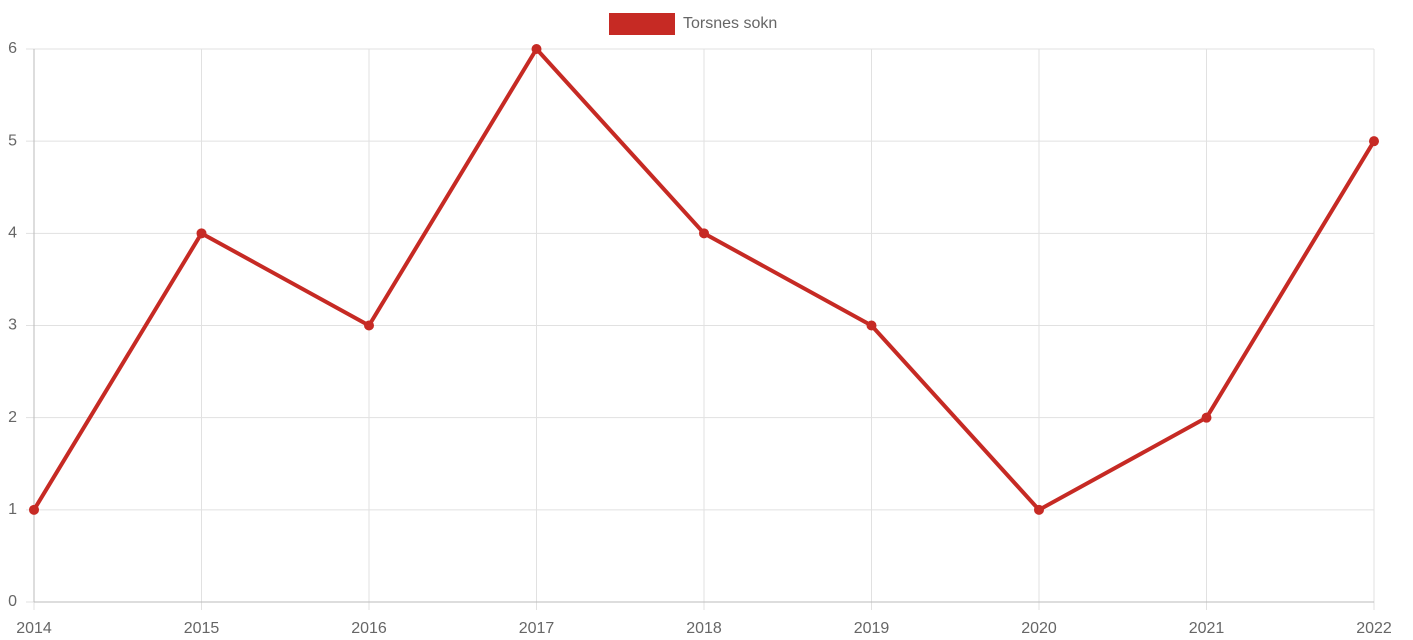 The width and height of the screenshot is (1413, 640). Describe the element at coordinates (12, 601) in the screenshot. I see `y-tick-label: 0` at that location.